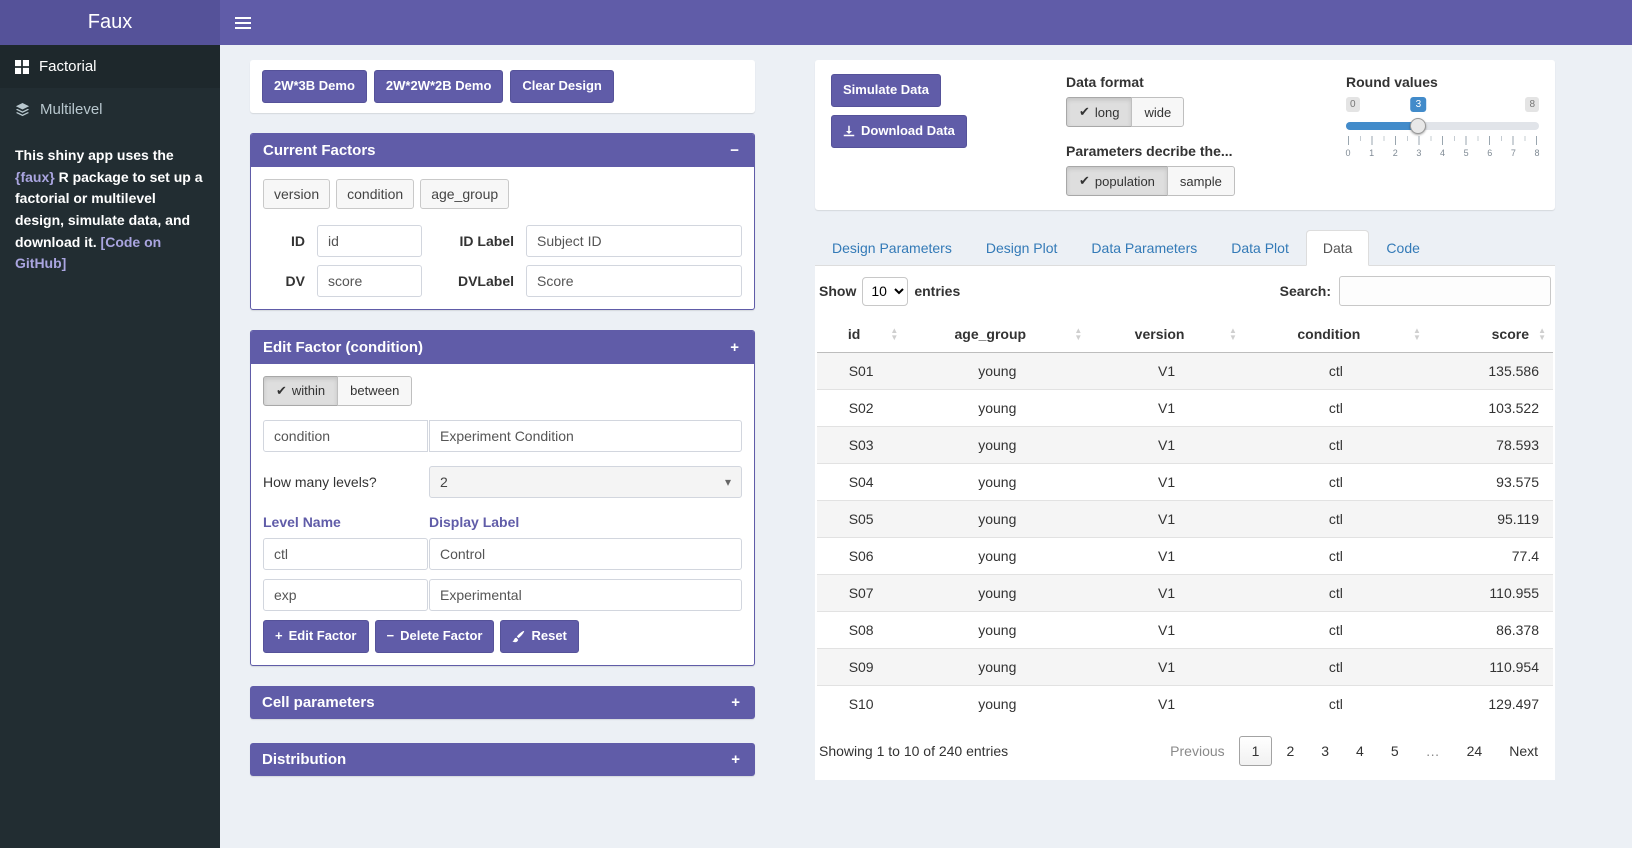 The height and width of the screenshot is (848, 1632). I want to click on slider-value-label: 3, so click(1418, 104).